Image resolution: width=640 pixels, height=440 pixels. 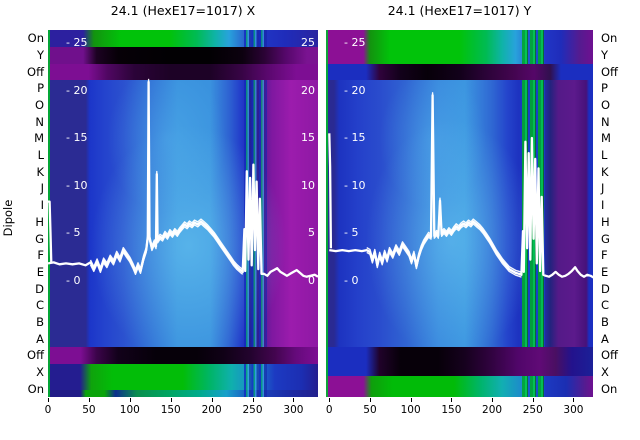 I want to click on inner-tick-label-left: - 15, so click(x=355, y=137).